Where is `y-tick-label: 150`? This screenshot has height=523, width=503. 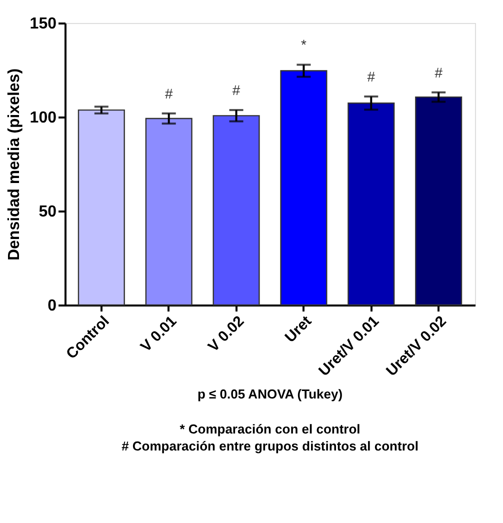 y-tick-label: 150 is located at coordinates (43, 24).